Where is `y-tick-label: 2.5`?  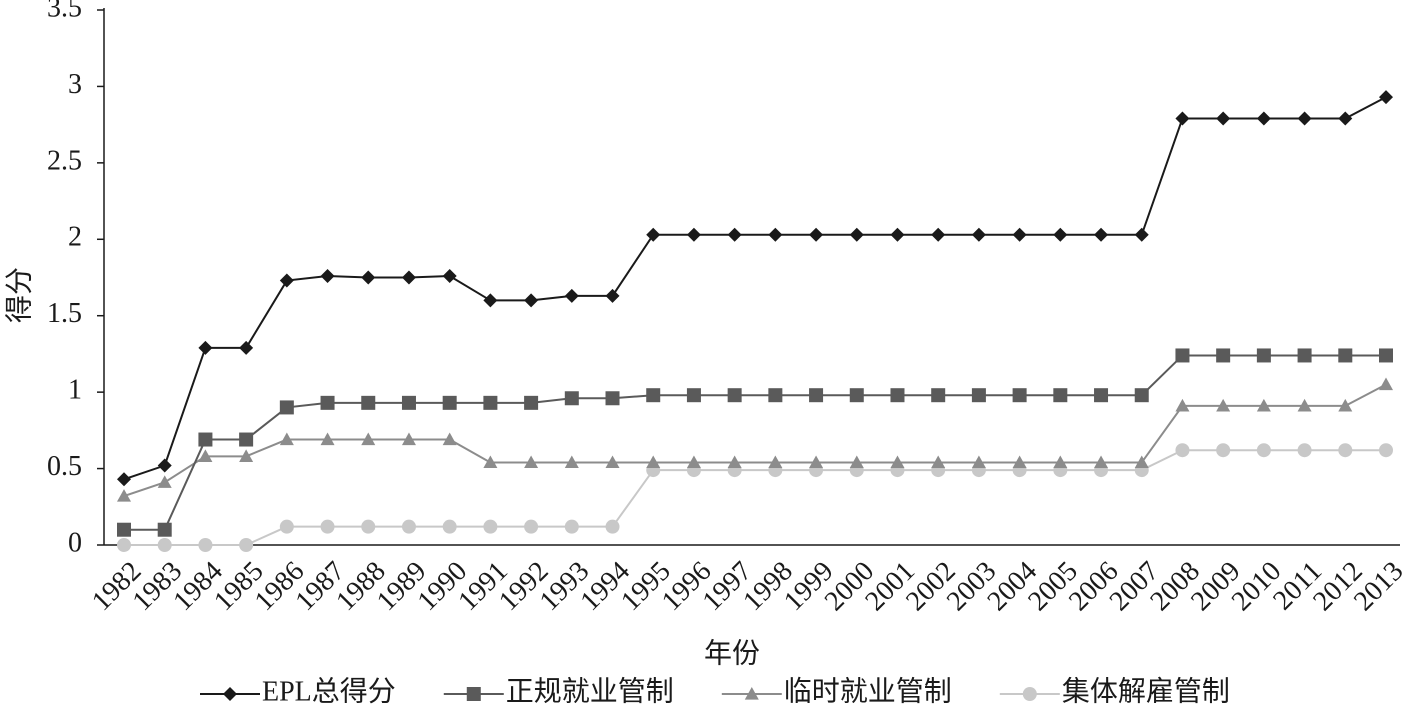
y-tick-label: 2.5 is located at coordinates (64, 160).